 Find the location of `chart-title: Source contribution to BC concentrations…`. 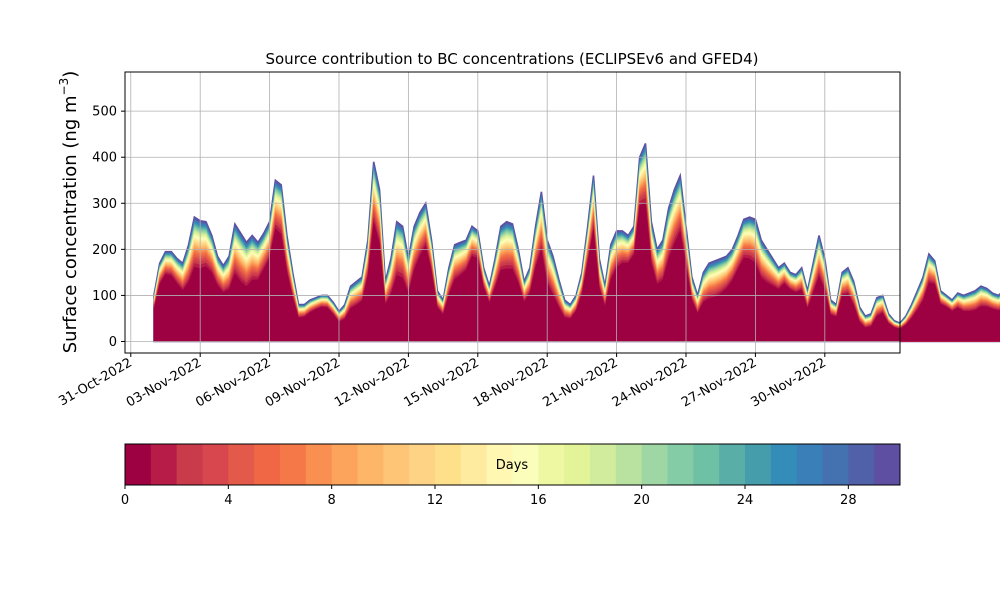

chart-title: Source contribution to BC concentrations… is located at coordinates (511, 59).